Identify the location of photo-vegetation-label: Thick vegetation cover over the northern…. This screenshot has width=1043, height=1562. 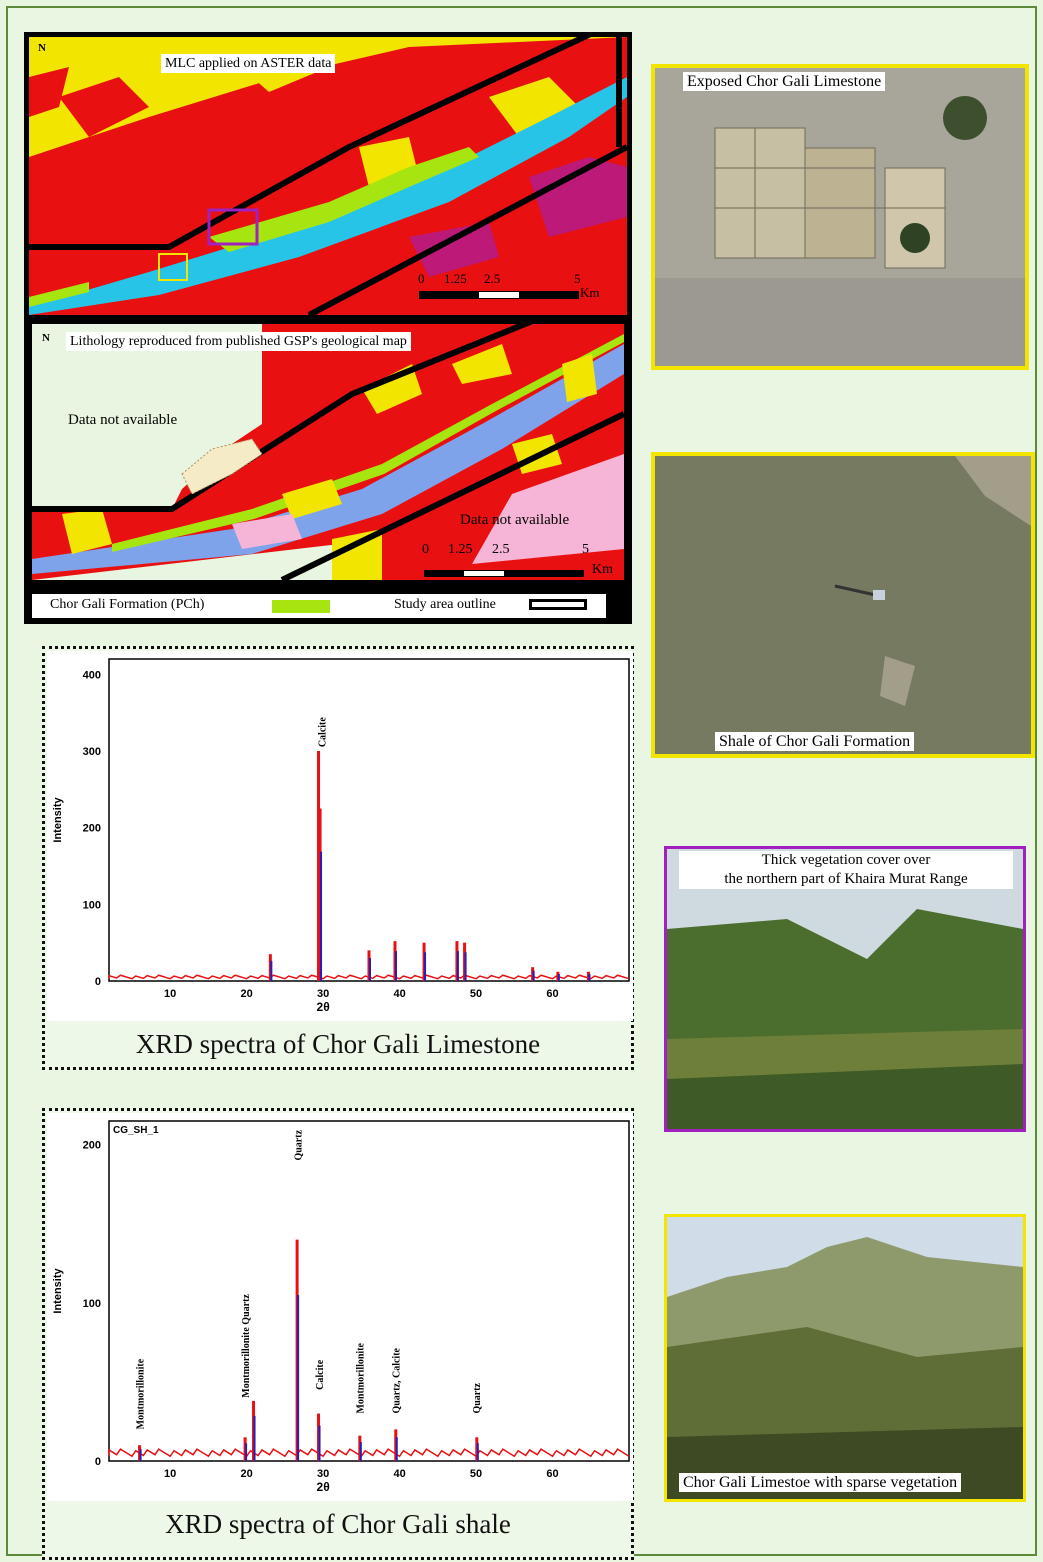
(846, 870).